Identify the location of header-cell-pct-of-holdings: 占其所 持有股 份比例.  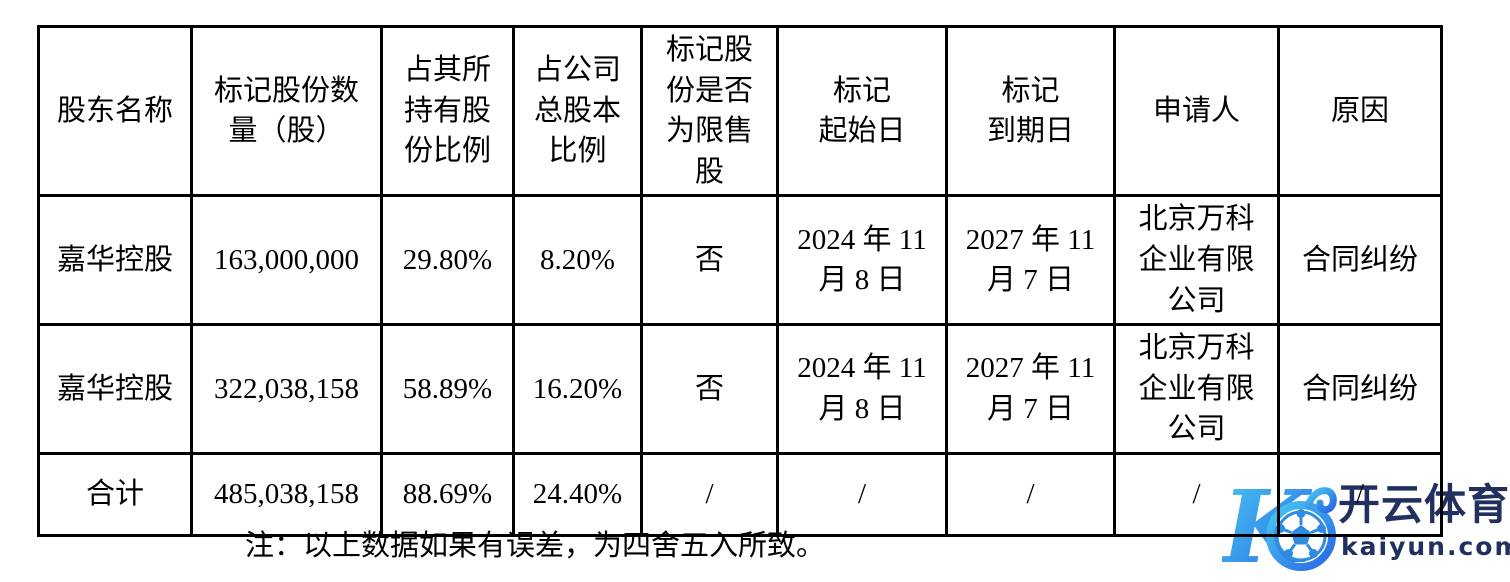
(447, 111).